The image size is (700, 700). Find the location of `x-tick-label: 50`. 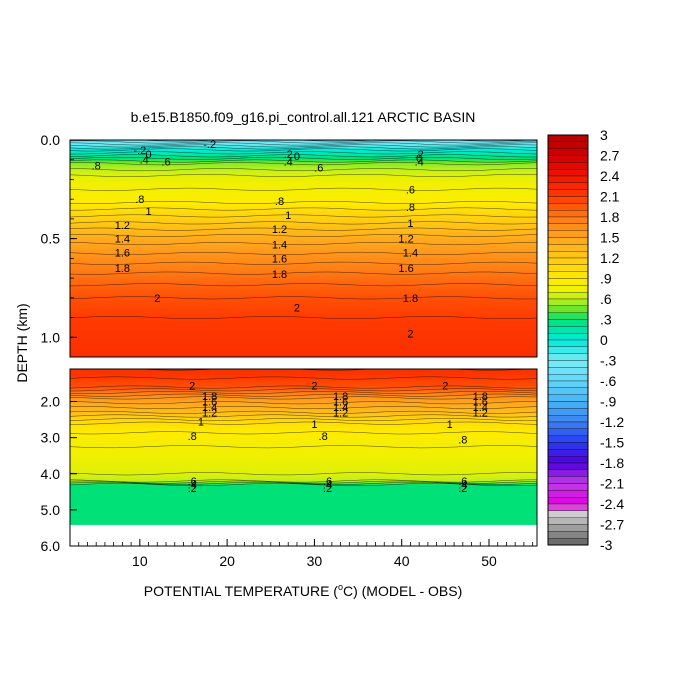

x-tick-label: 50 is located at coordinates (489, 561).